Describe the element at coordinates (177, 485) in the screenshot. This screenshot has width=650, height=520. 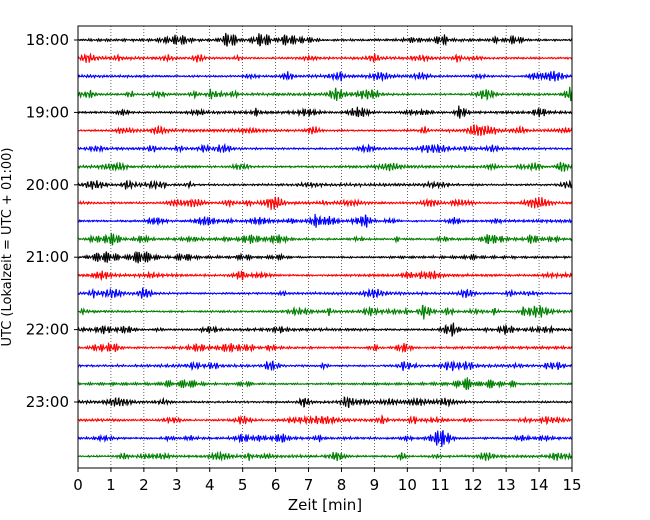
I see `x-tick-label-3: 3` at that location.